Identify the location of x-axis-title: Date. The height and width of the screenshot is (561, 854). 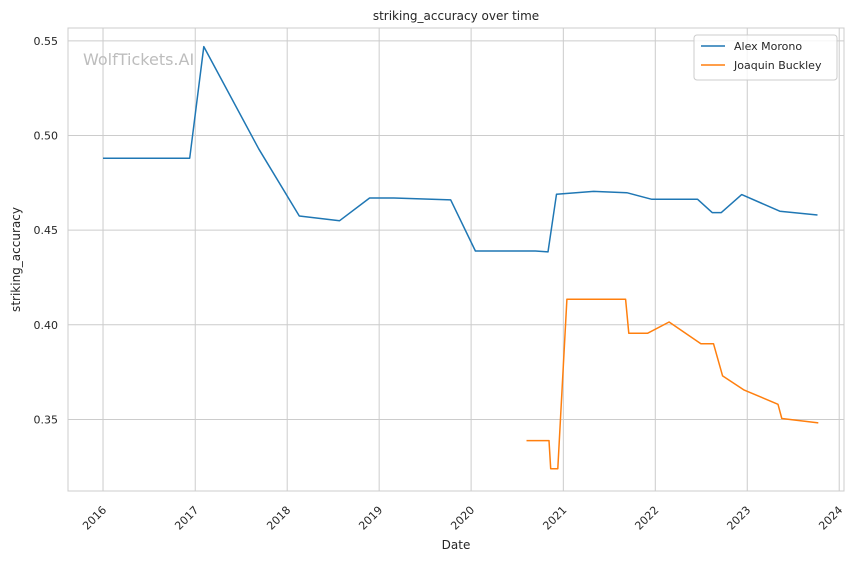
(456, 545).